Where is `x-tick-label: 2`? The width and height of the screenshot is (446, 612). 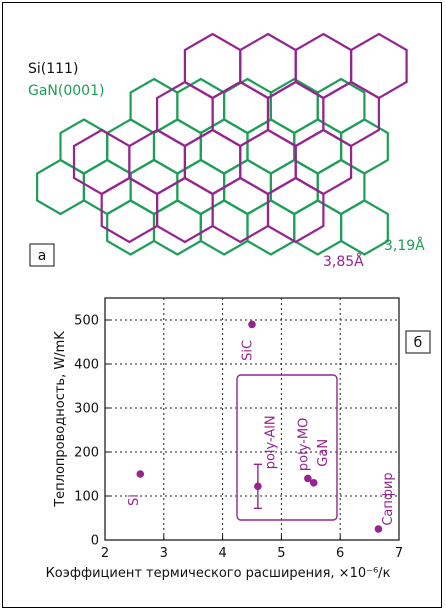
x-tick-label: 2 is located at coordinates (105, 553).